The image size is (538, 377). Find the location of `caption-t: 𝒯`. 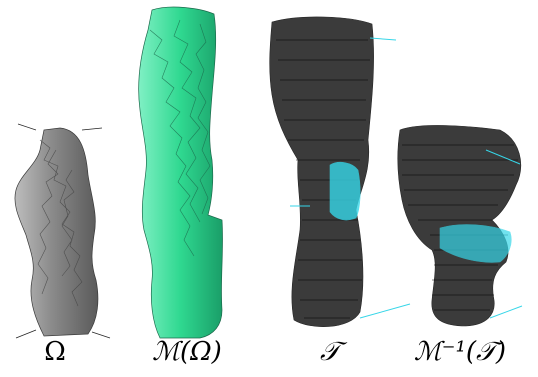

caption-t: 𝒯 is located at coordinates (330, 352).